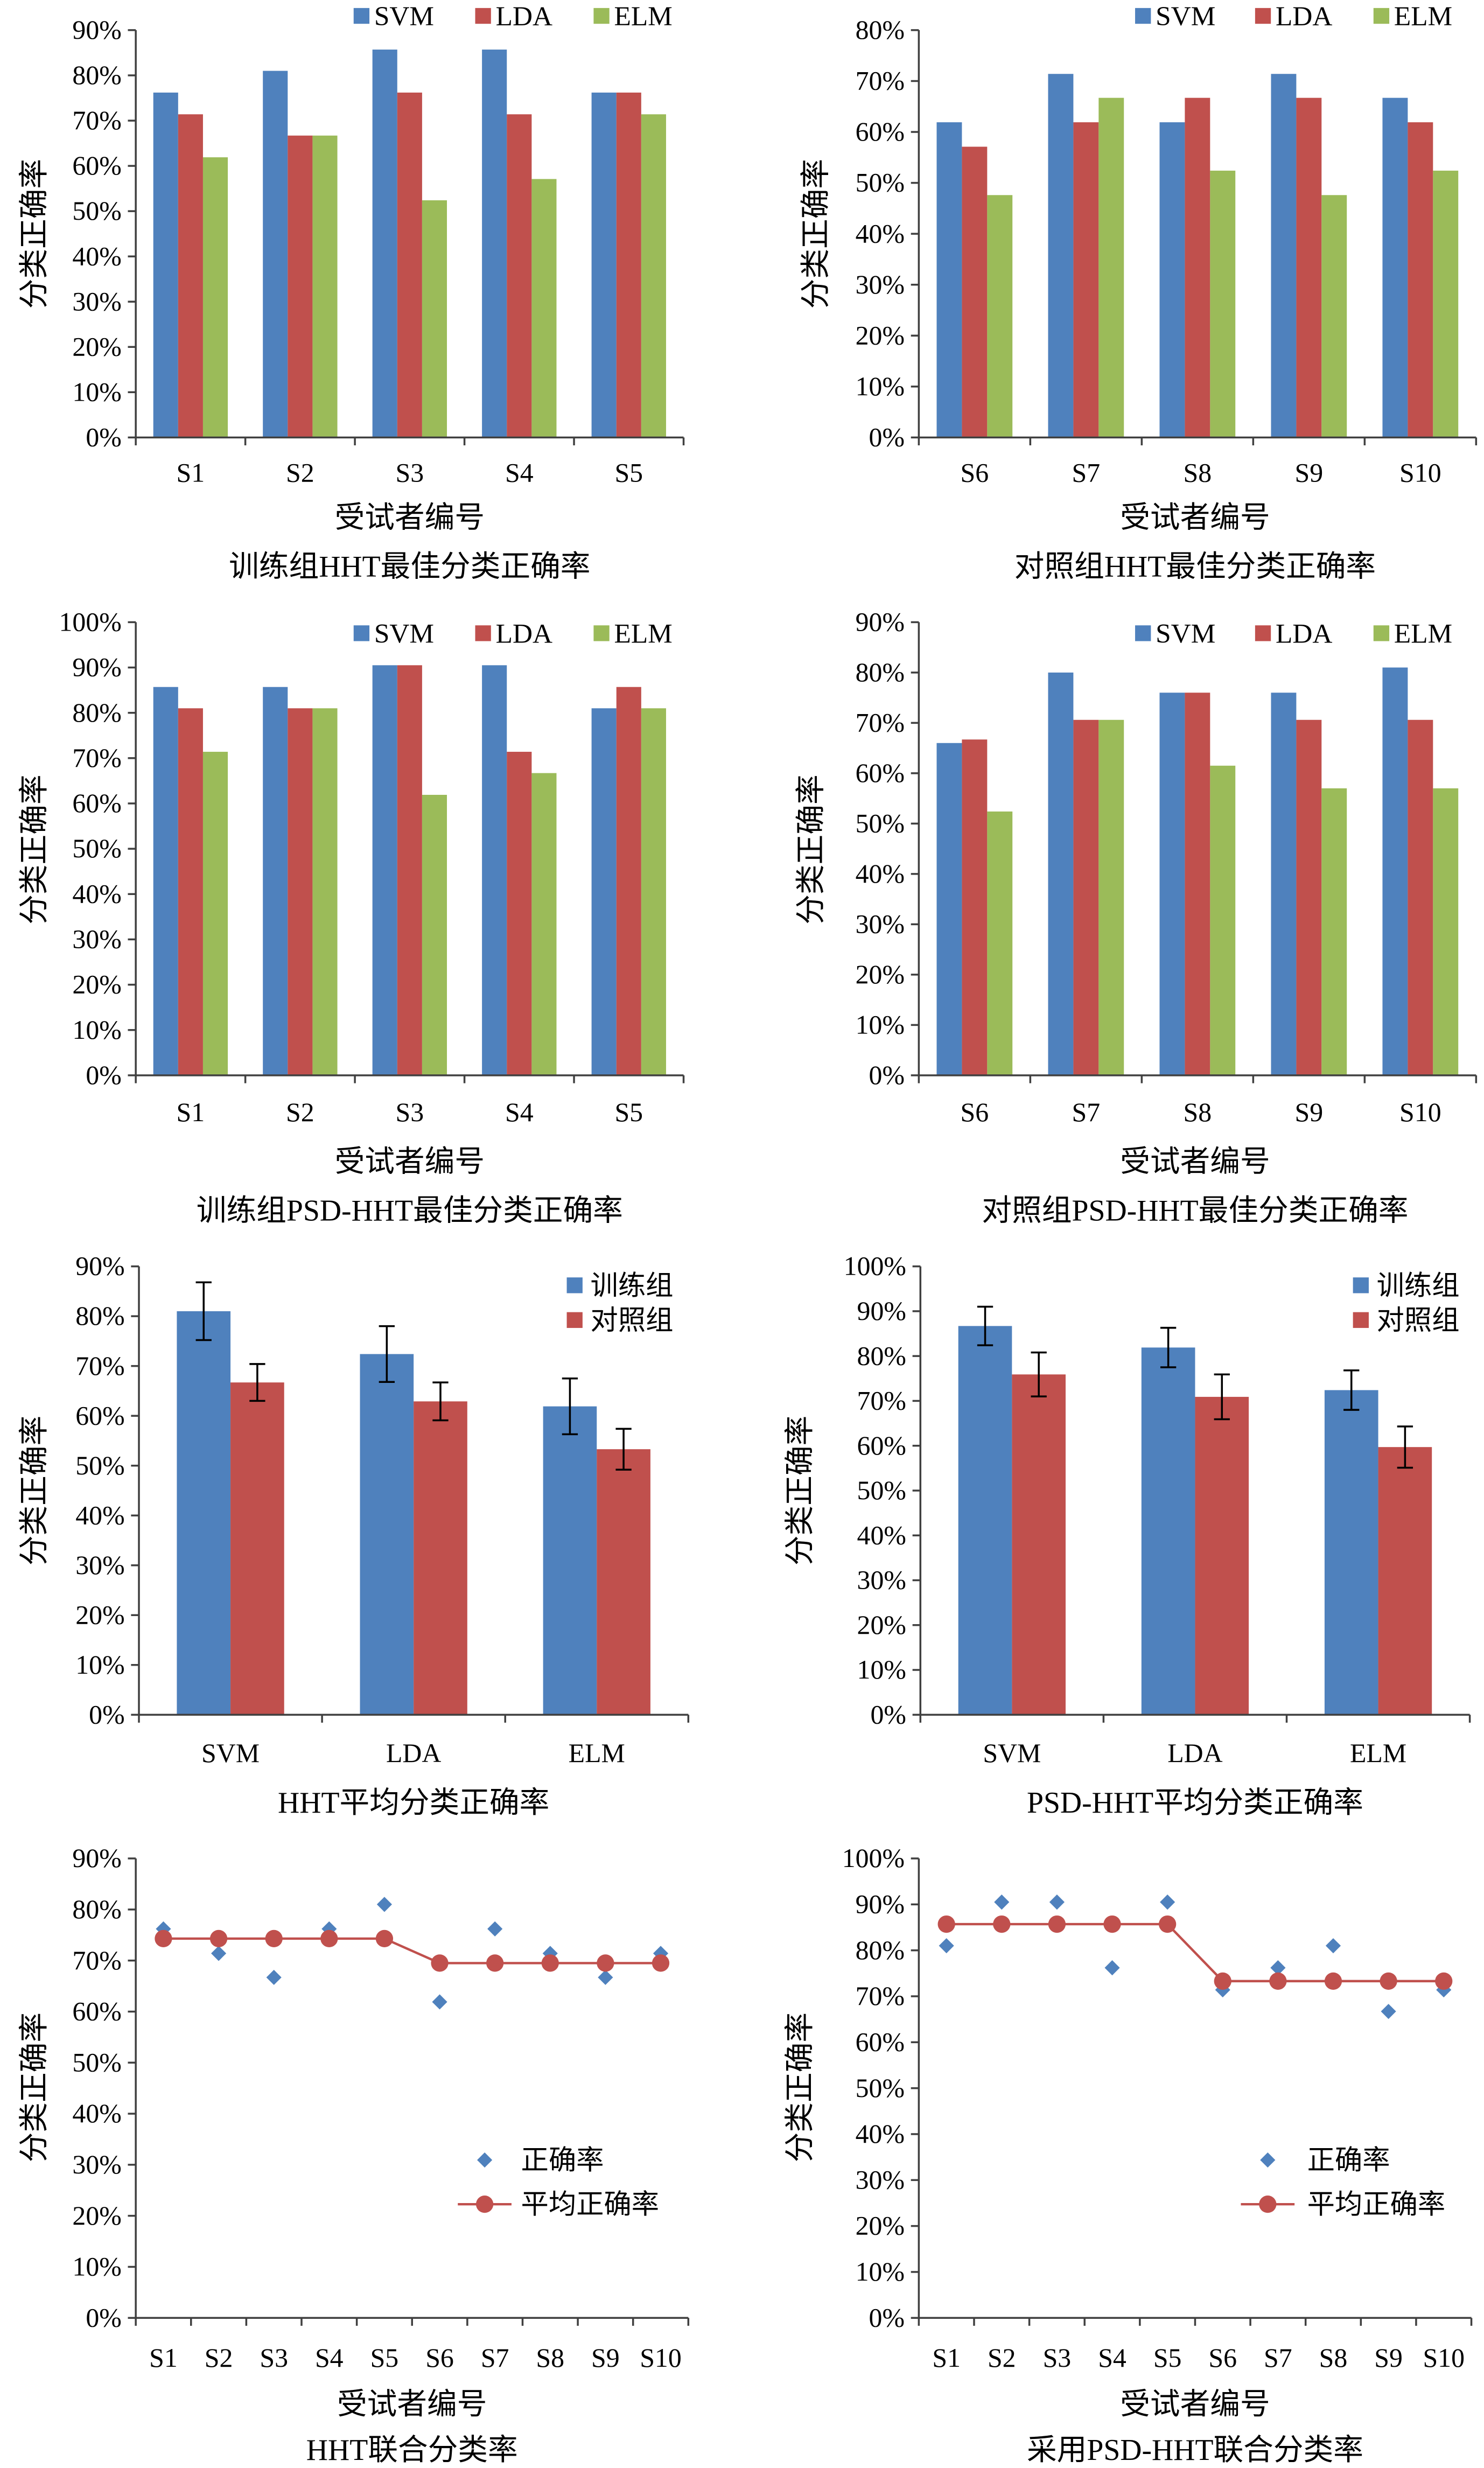 Image resolution: width=1484 pixels, height=2468 pixels. I want to click on mean-accuracy-point-s9, so click(605, 1963).